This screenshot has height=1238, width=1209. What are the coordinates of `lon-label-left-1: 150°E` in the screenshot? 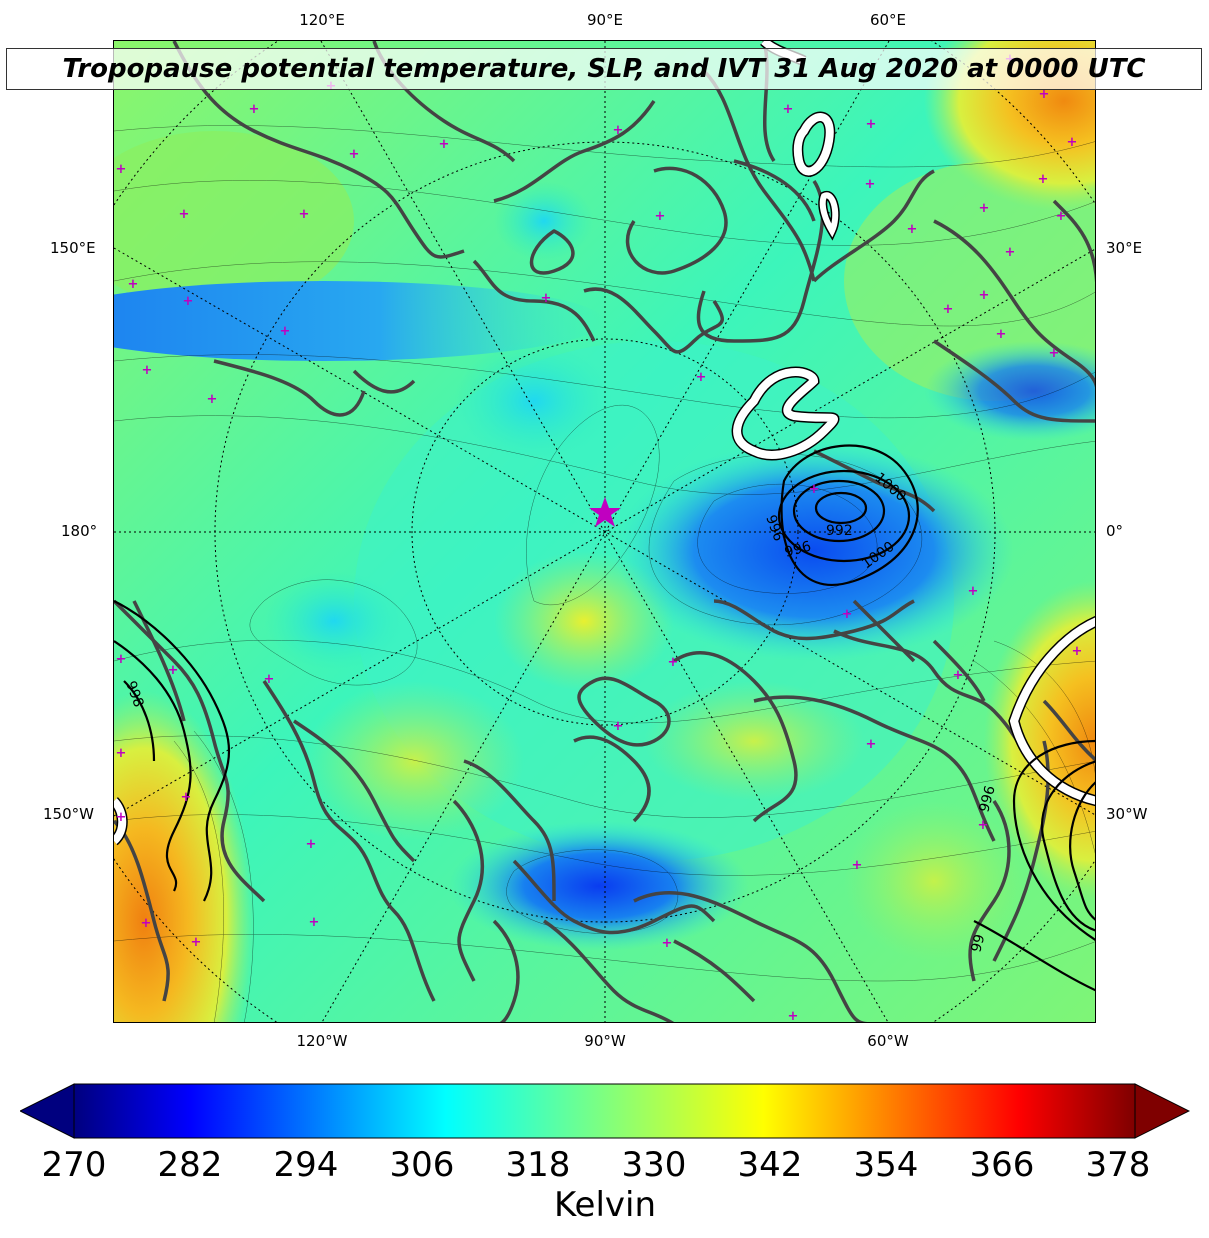 It's located at (73, 248).